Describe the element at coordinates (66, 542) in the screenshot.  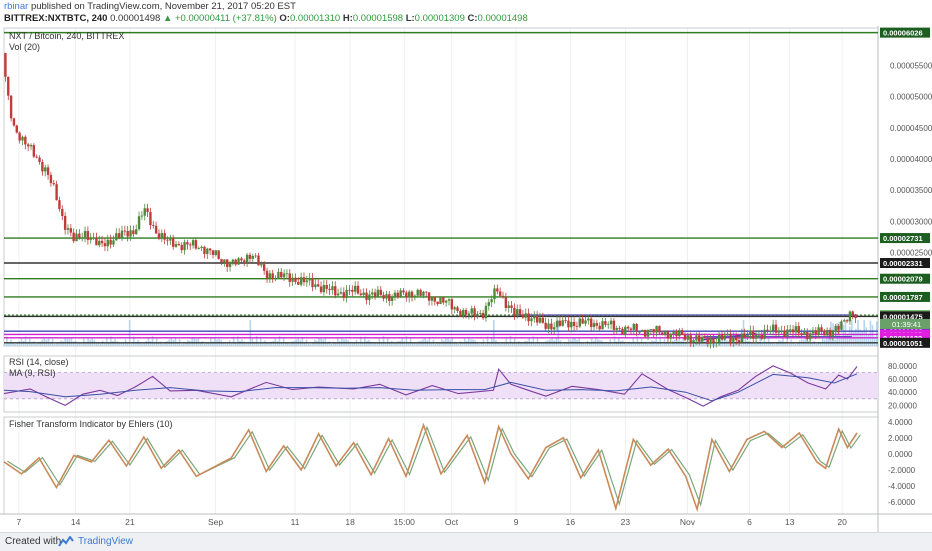
I see `tradingview-logo-icon` at that location.